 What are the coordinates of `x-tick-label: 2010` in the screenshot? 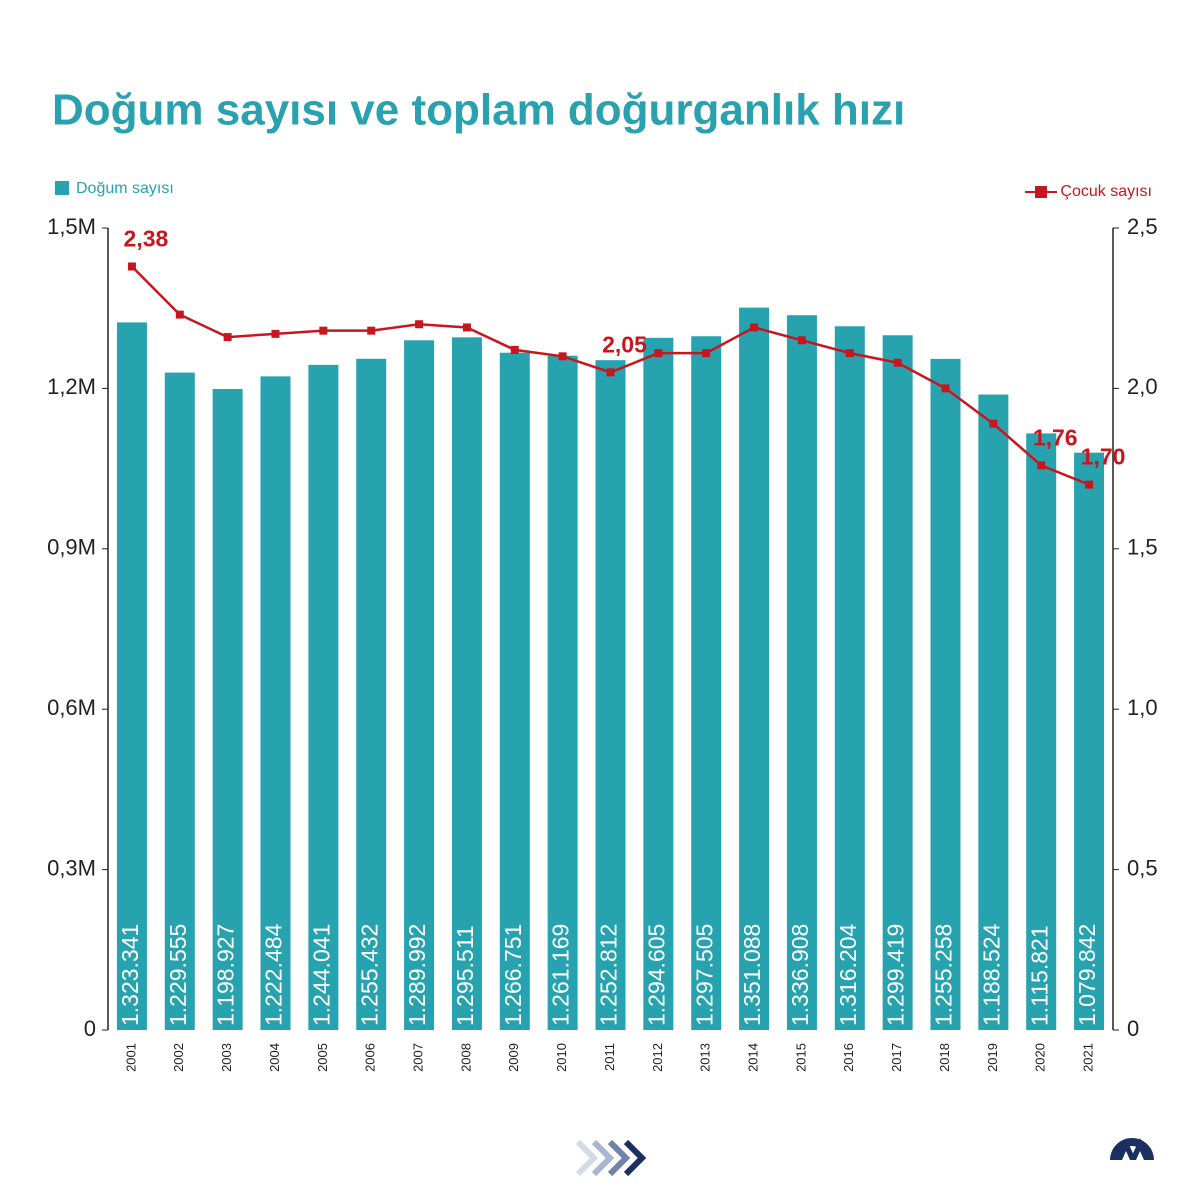 It's located at (561, 1057).